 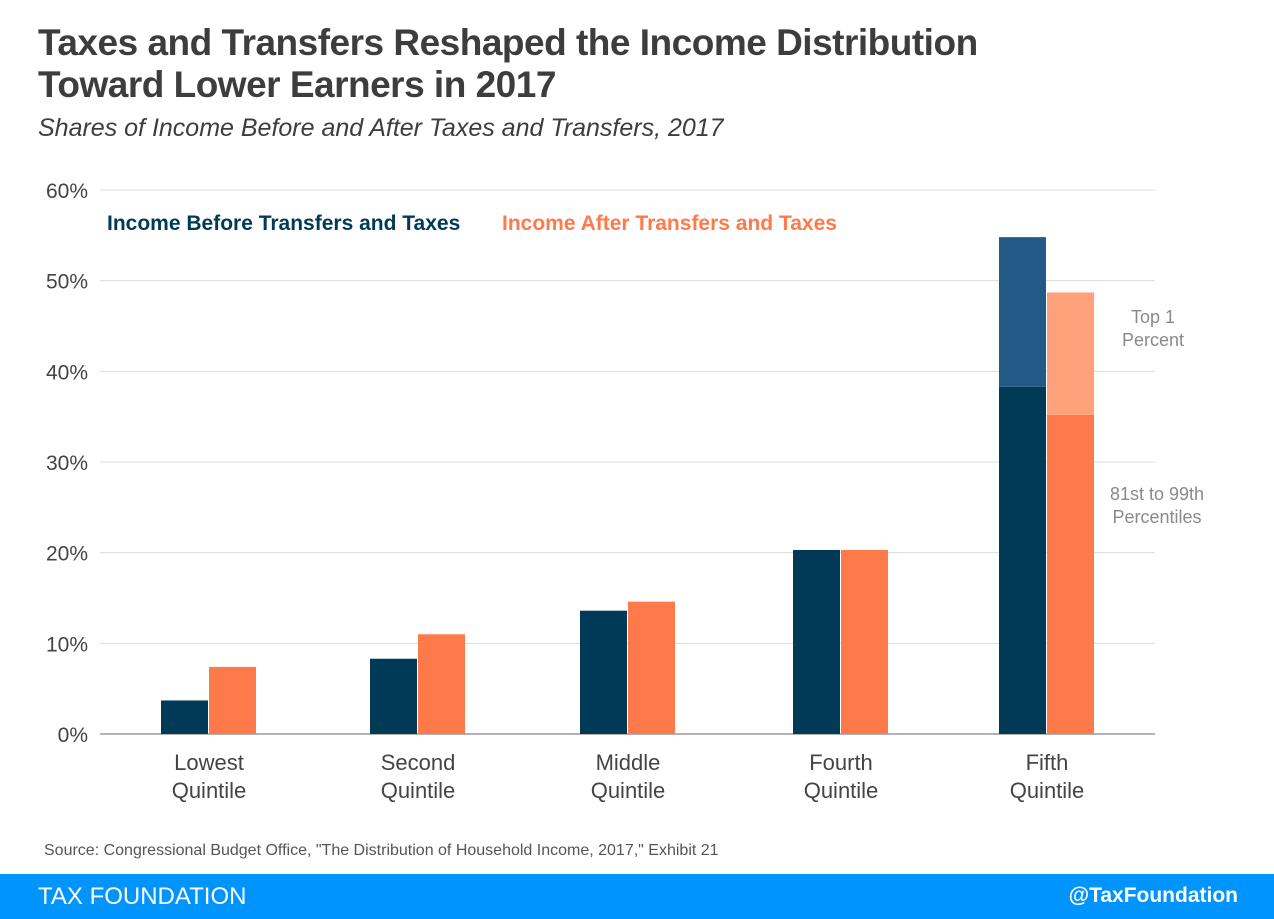 I want to click on y-tick-label: 50%, so click(x=67, y=282).